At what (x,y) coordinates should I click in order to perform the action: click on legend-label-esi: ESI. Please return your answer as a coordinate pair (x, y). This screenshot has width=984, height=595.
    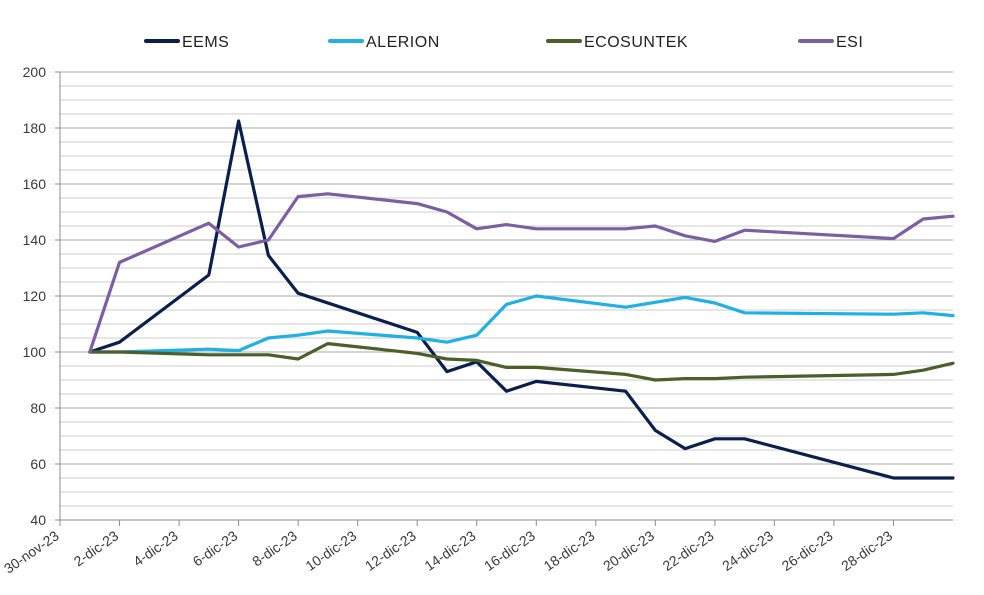
    Looking at the image, I should click on (849, 42).